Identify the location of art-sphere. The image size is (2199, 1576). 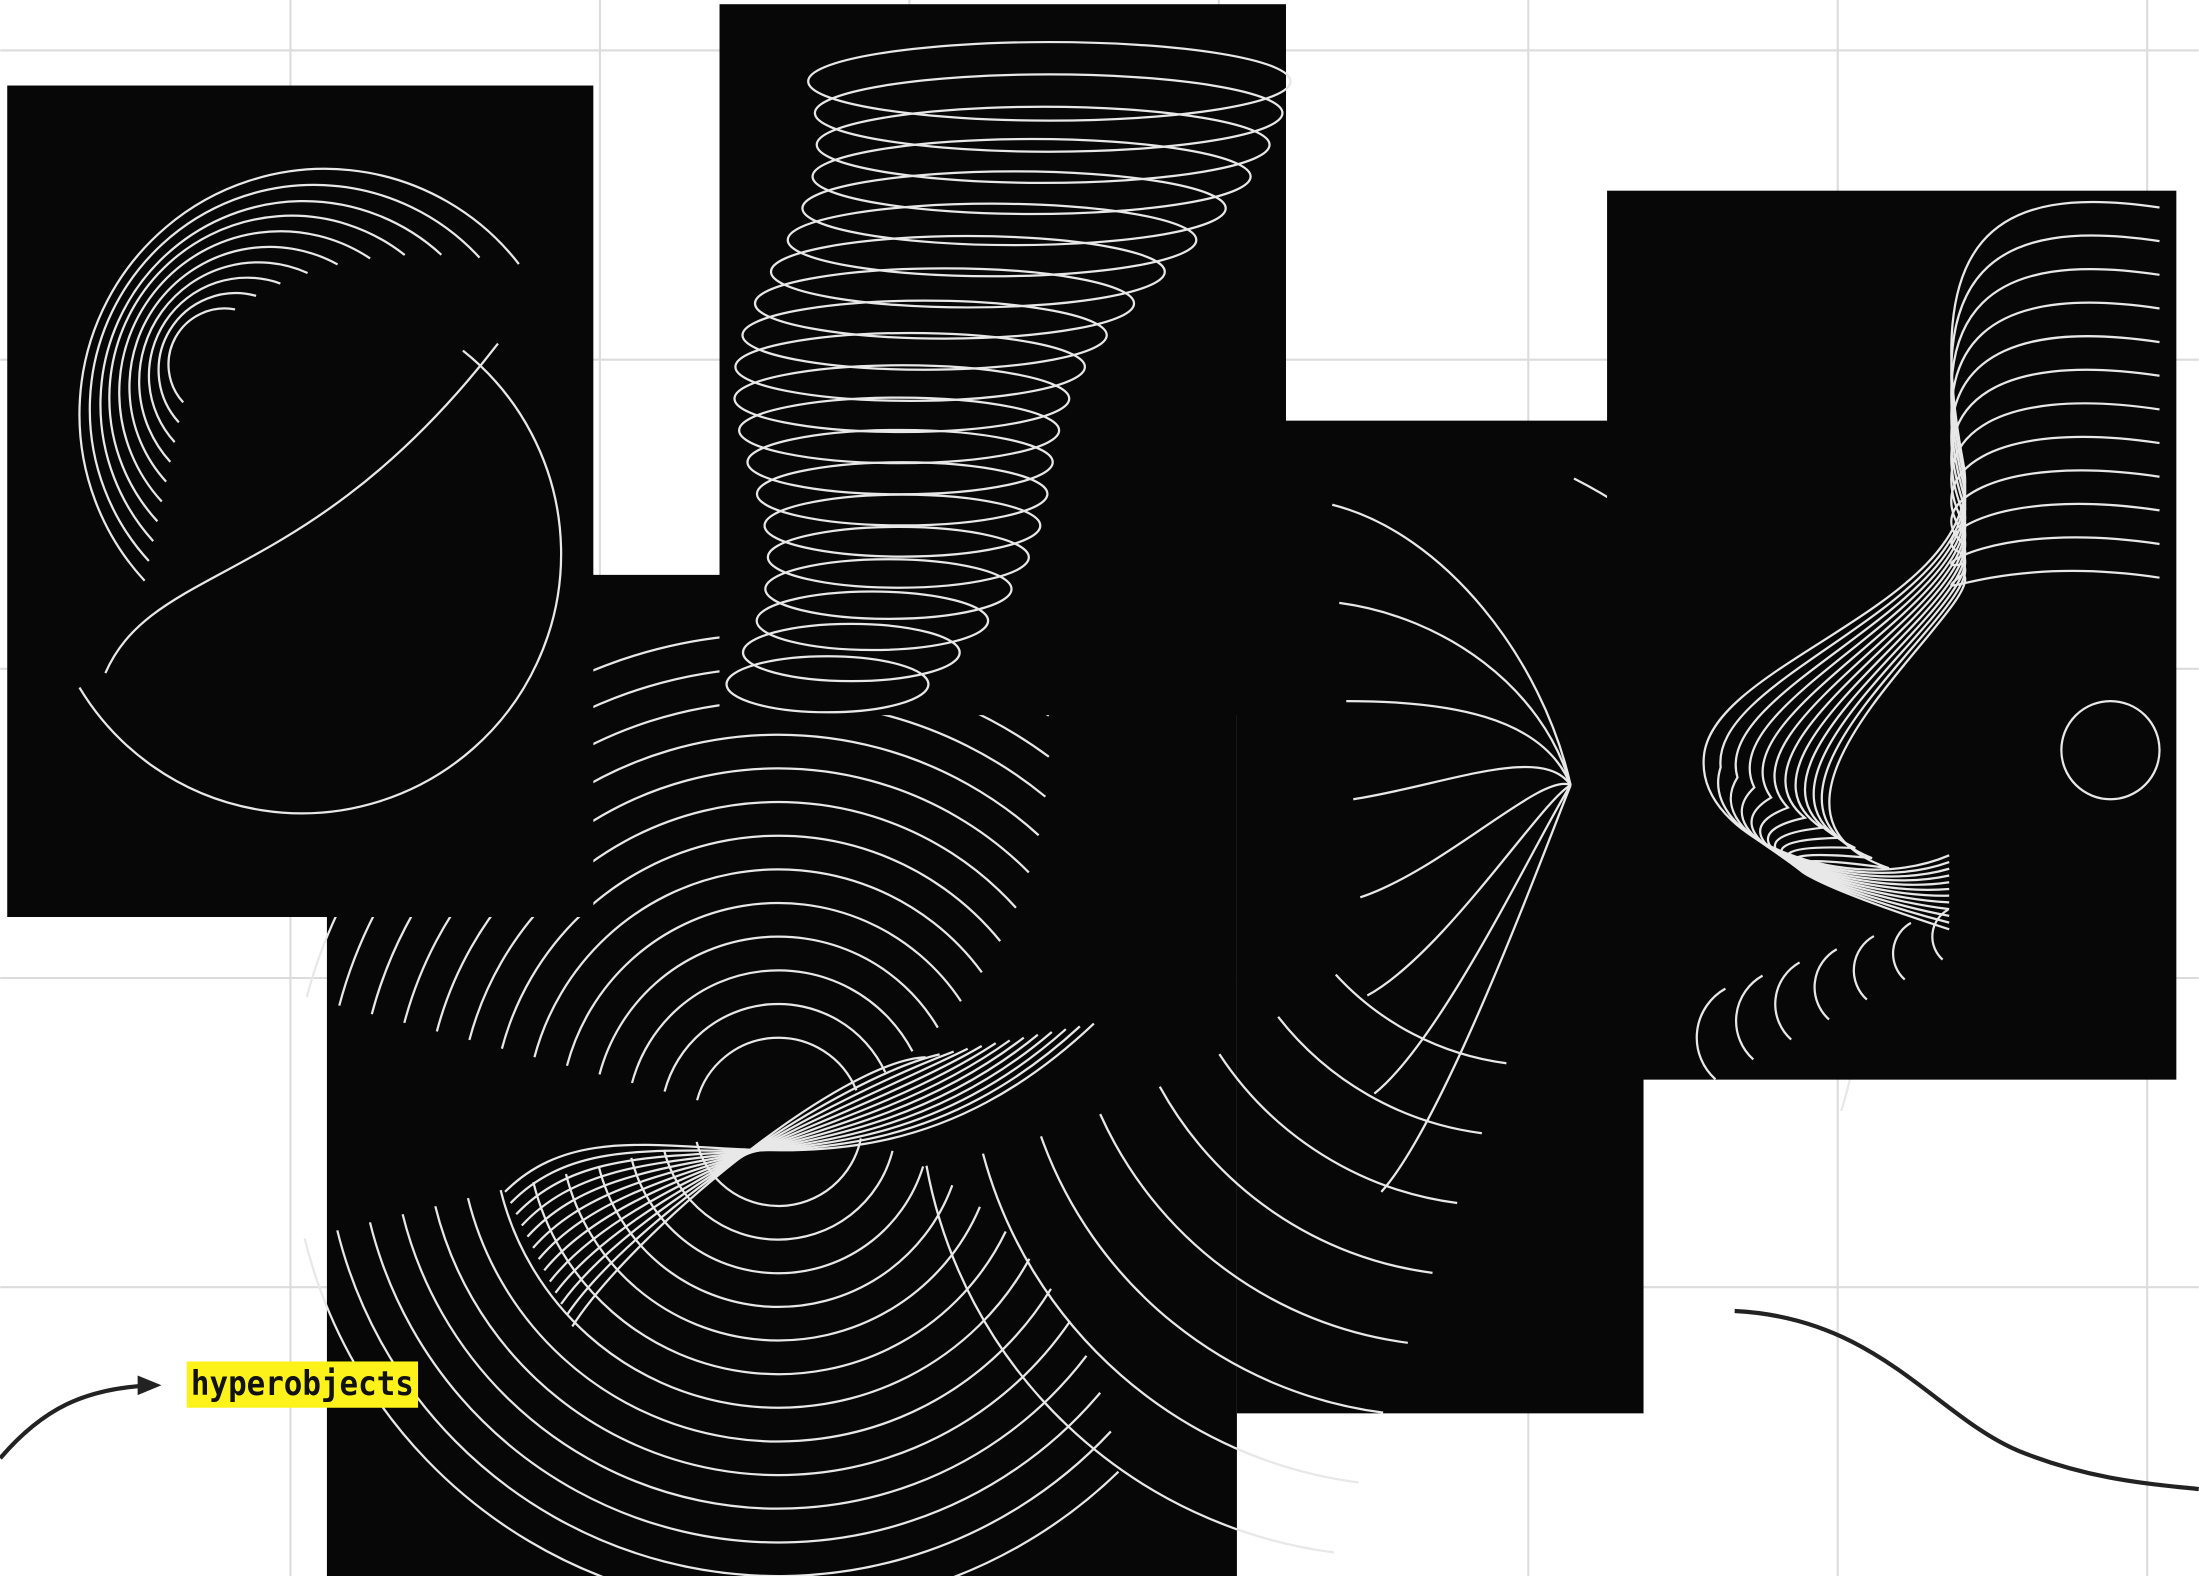
(320, 491).